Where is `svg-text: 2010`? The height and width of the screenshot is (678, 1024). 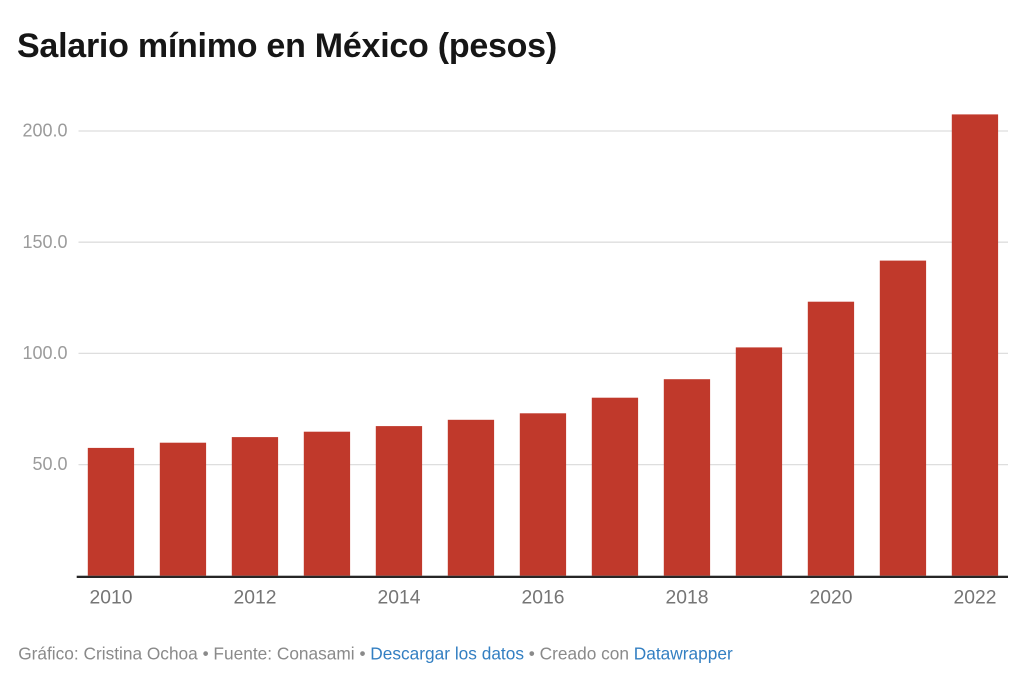 svg-text: 2010 is located at coordinates (111, 598).